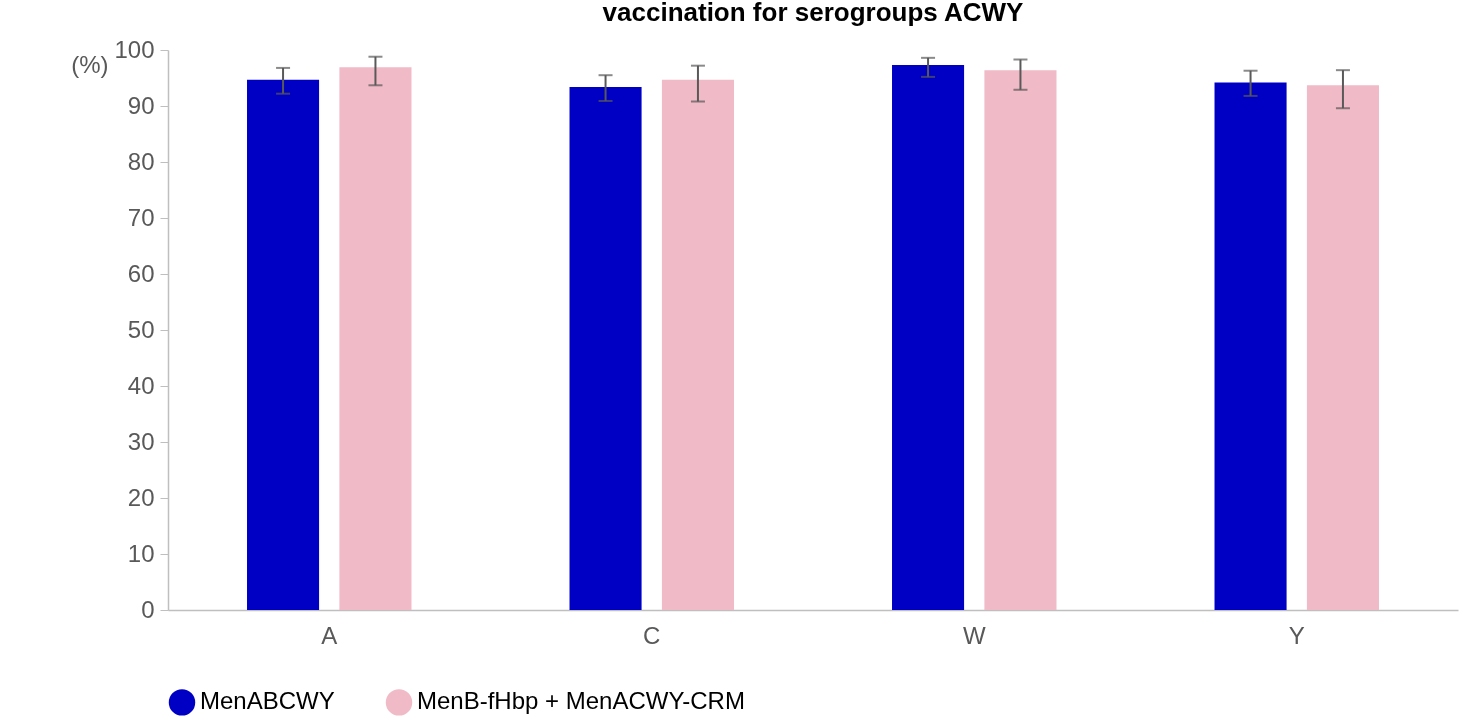 The width and height of the screenshot is (1468, 720). Describe the element at coordinates (141, 161) in the screenshot. I see `y-tick-label: 80` at that location.